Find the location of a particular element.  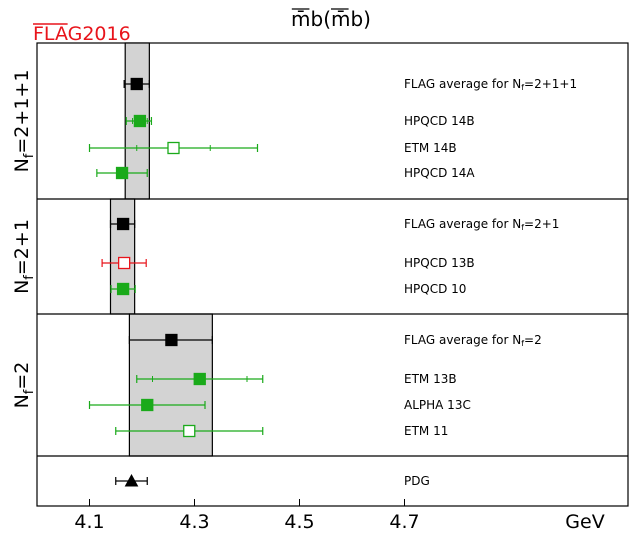

entry-label: FLAG average for Nf=2 is located at coordinates (473, 340).